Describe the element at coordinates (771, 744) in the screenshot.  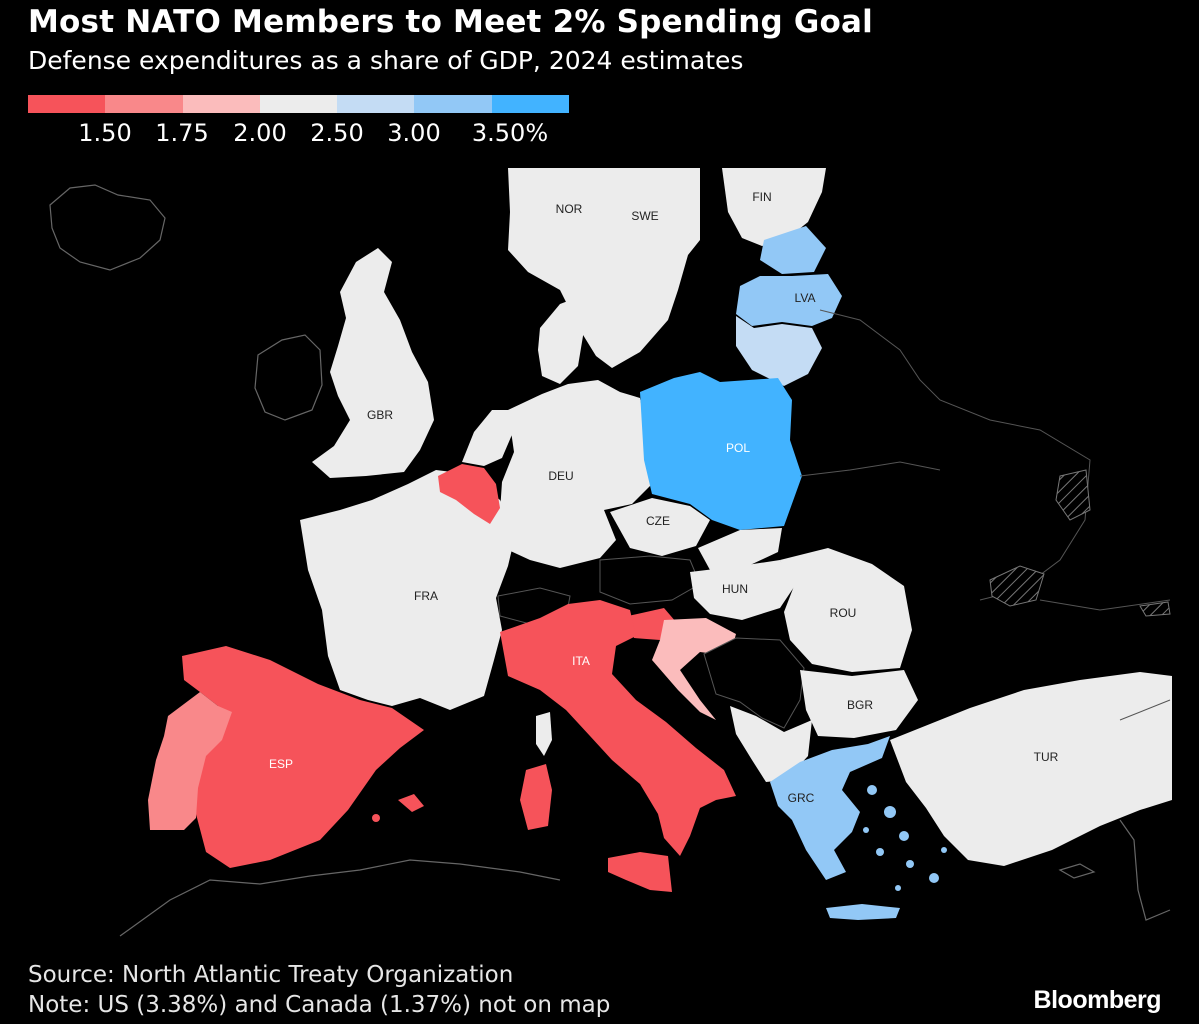
I see `country-alb-mne-mkd` at that location.